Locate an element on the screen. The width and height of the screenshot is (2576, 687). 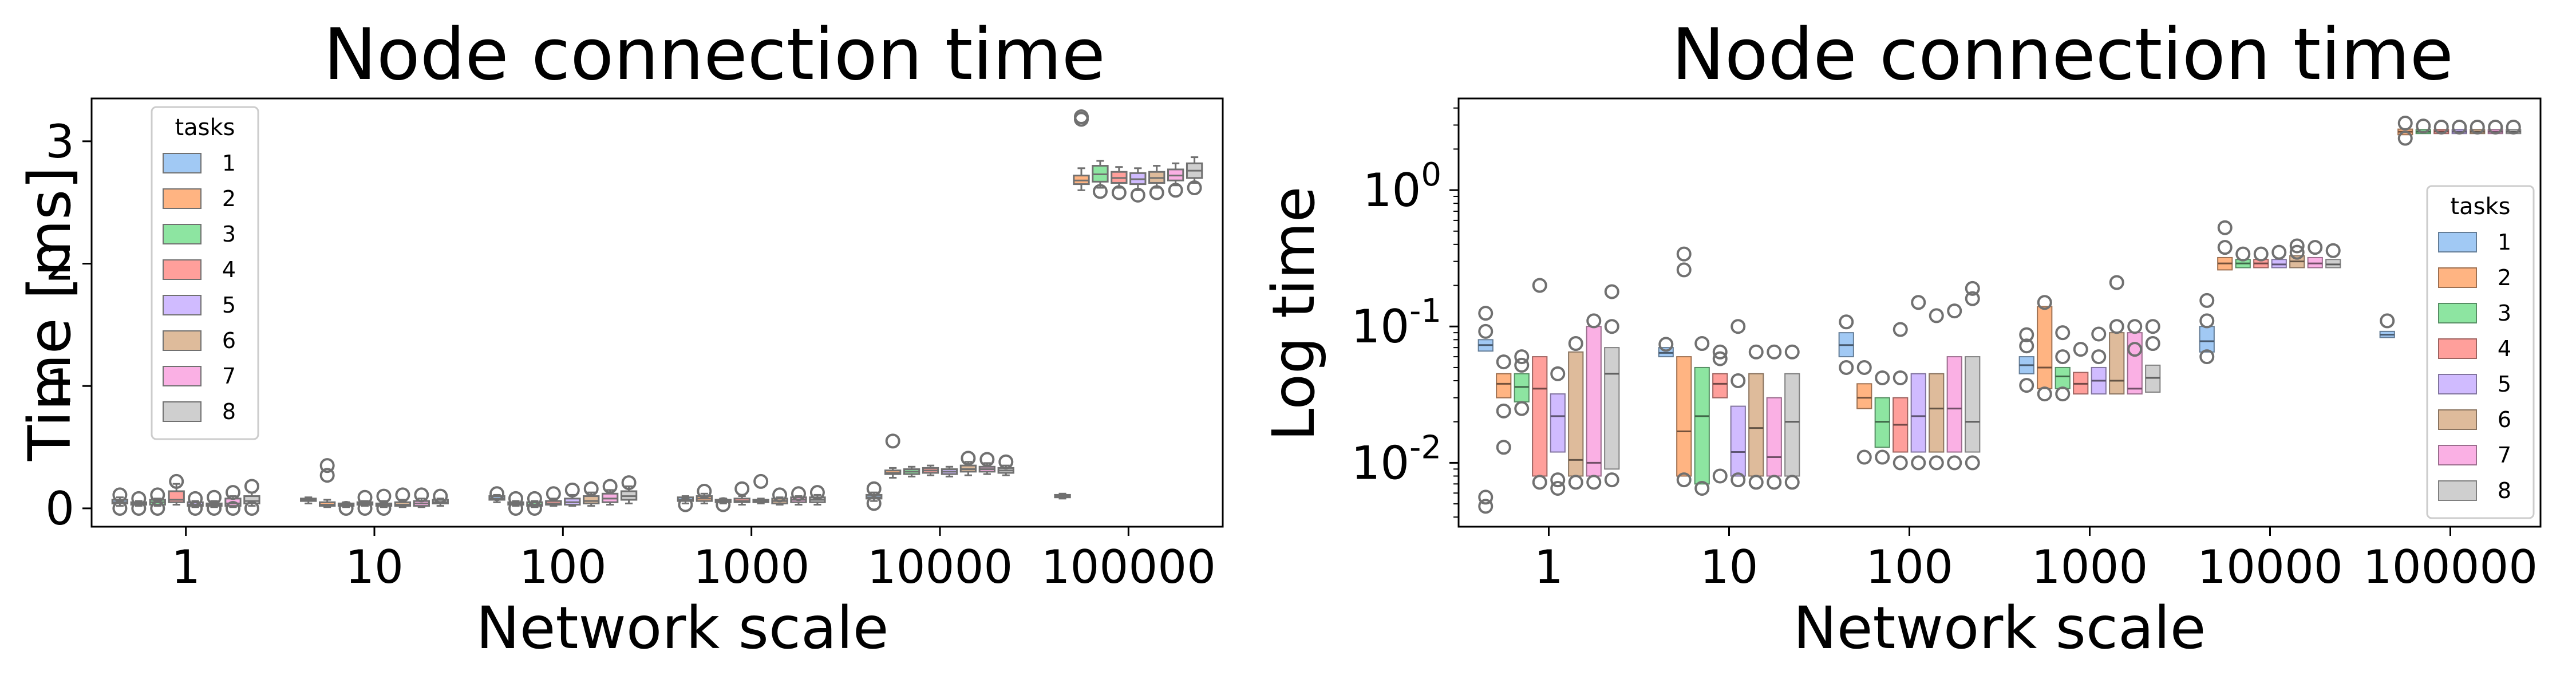
y-axis-label: Time [ms] is located at coordinates (50, 314).